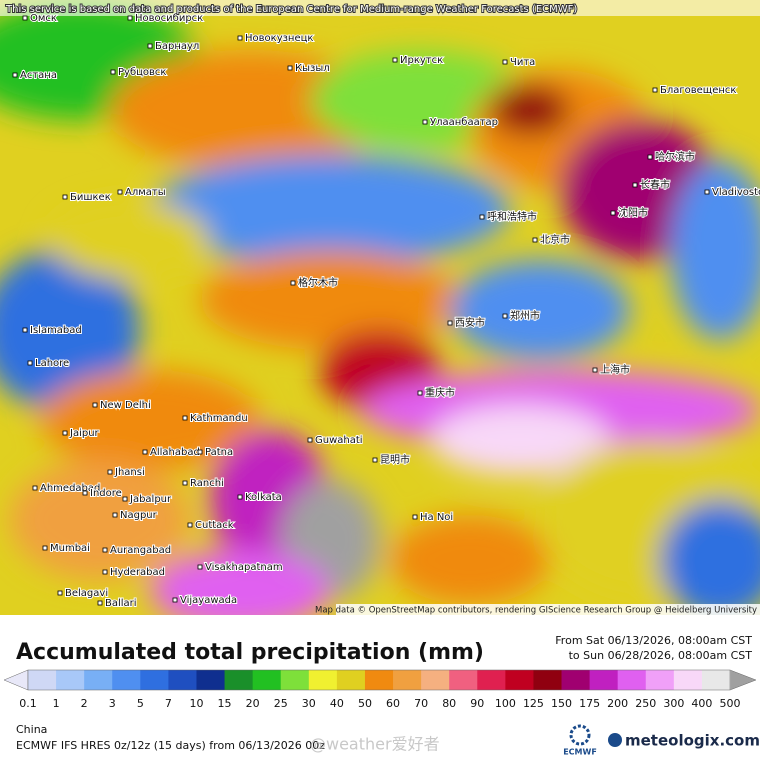 Image resolution: width=760 pixels, height=764 pixels. I want to click on city-label: 格尔木市, so click(318, 282).